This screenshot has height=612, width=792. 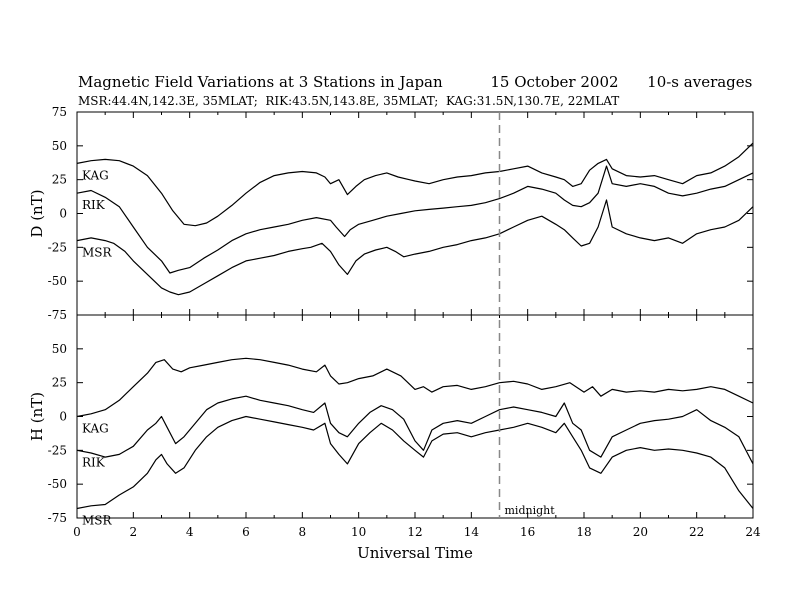 I want to click on d-ytick-label: 25, so click(x=59, y=180).